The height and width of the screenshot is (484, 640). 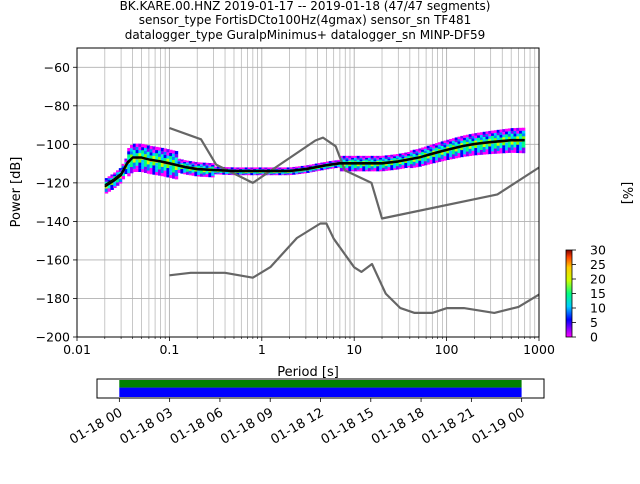 What do you see at coordinates (53, 182) in the screenshot?
I see `y-tick-label: −120` at bounding box center [53, 182].